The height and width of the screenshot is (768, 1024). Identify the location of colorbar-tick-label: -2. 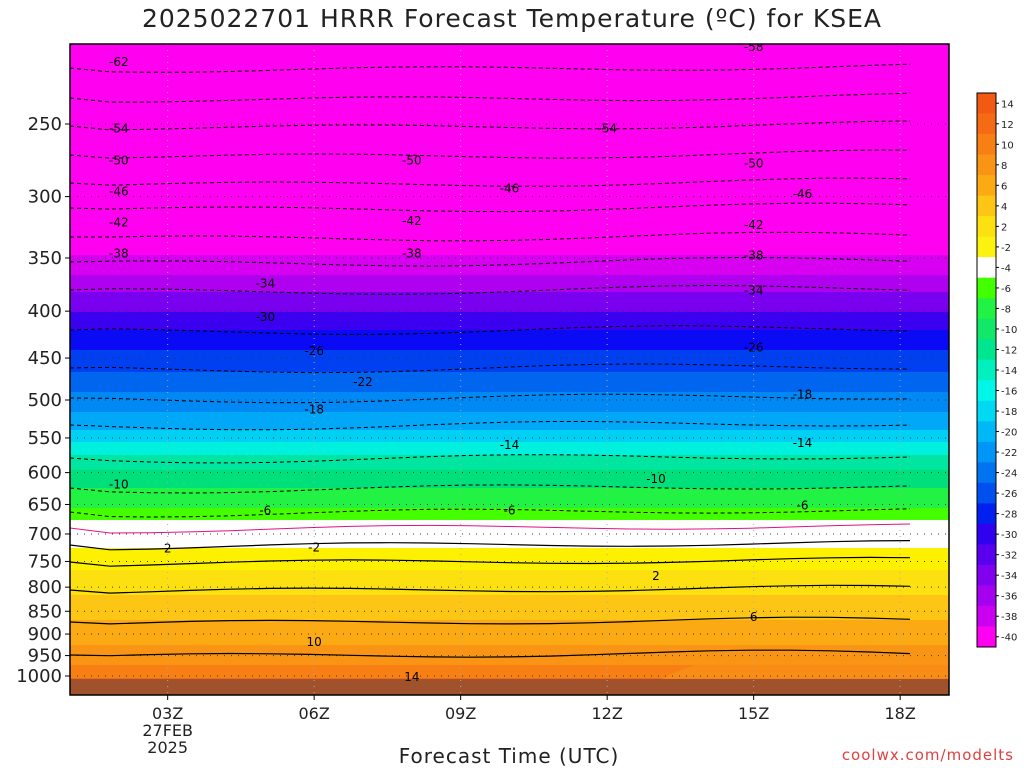
(1006, 248).